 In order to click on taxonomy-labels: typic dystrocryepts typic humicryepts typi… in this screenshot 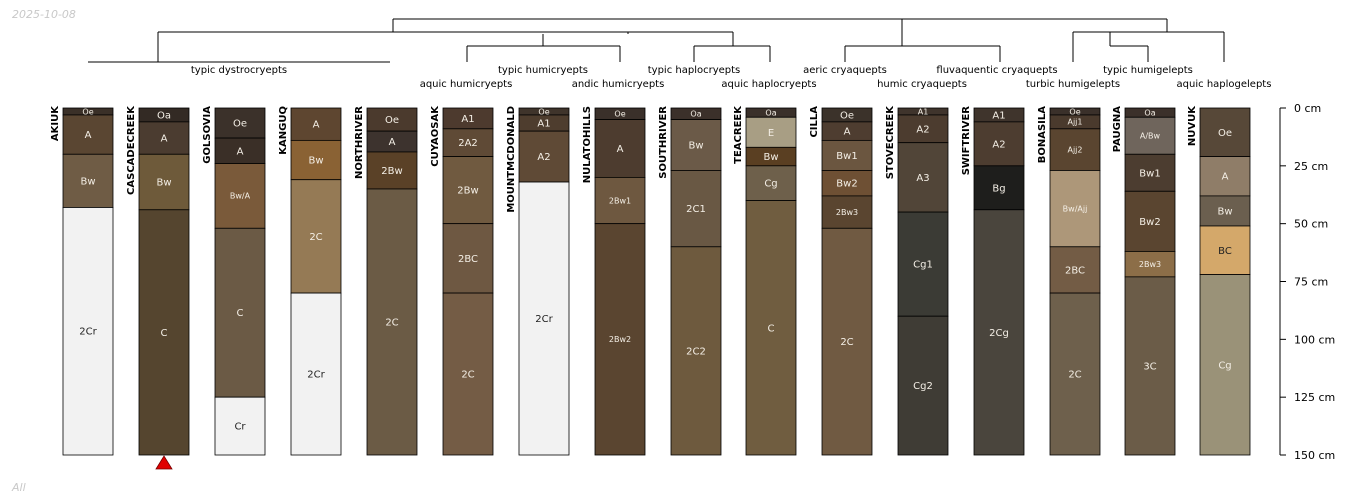, I will do `click(731, 77)`.